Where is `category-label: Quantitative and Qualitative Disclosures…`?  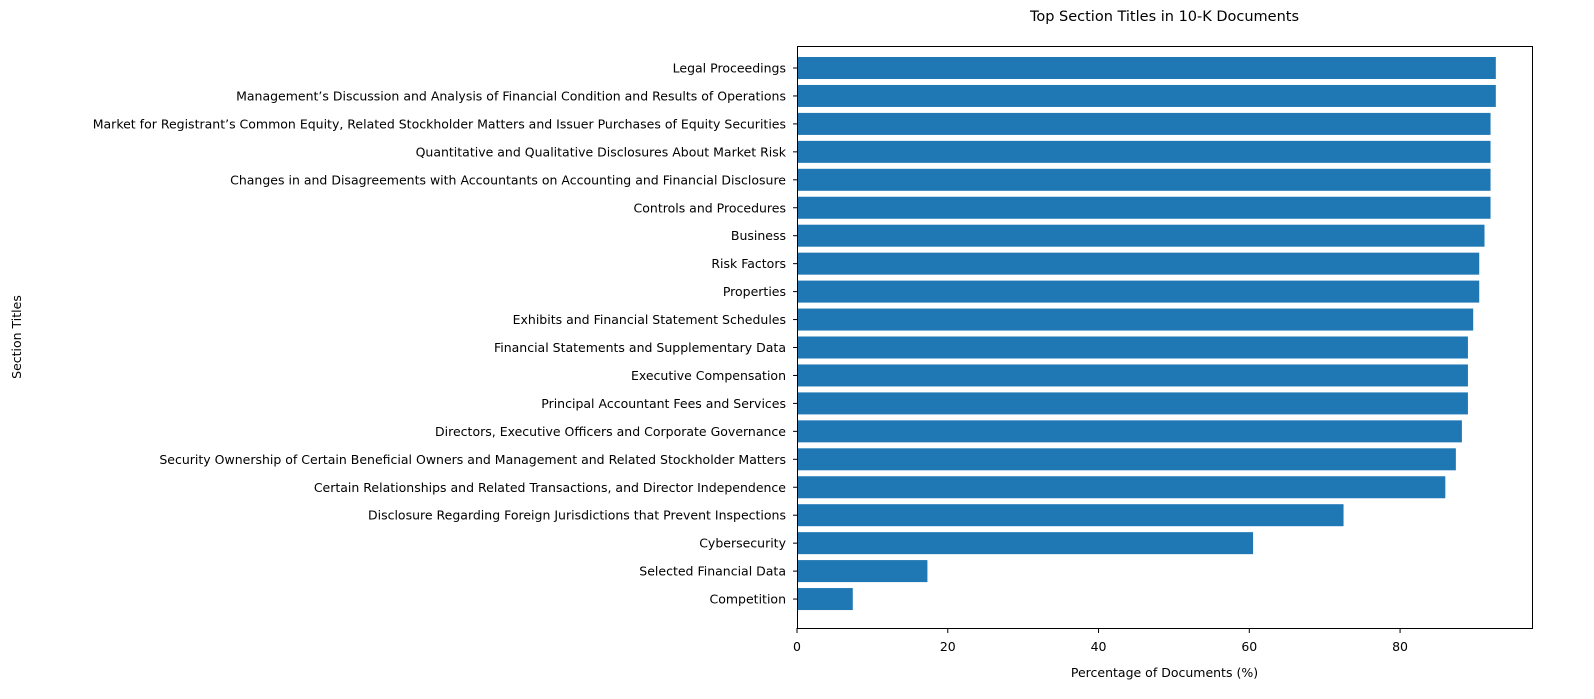 category-label: Quantitative and Qualitative Disclosures… is located at coordinates (601, 151).